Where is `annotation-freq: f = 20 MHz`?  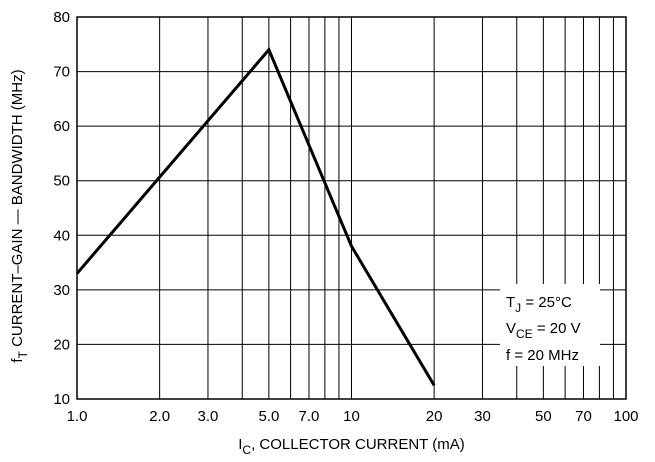 annotation-freq: f = 20 MHz is located at coordinates (542, 355).